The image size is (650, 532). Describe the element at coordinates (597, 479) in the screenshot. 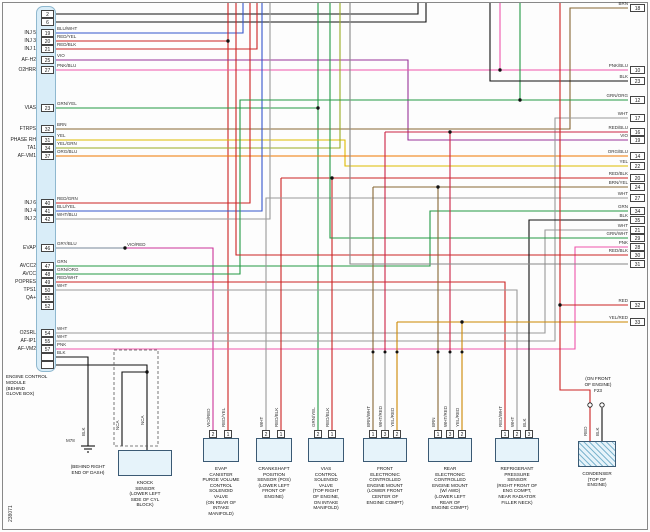

I see `condenser-label: (TOP OF` at that location.